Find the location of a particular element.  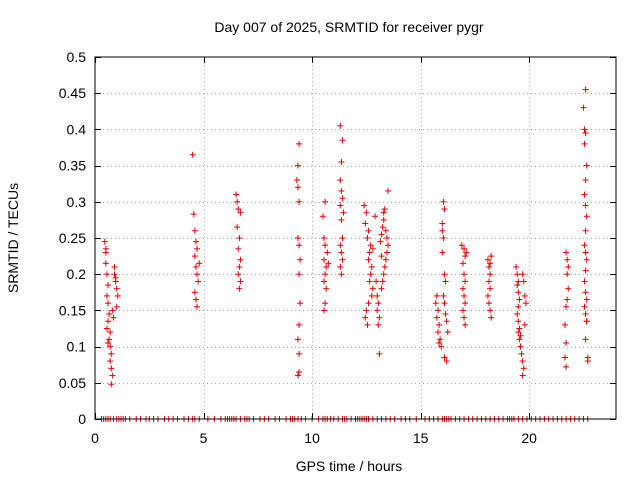

y-tick-label: 0.2 is located at coordinates (77, 274).